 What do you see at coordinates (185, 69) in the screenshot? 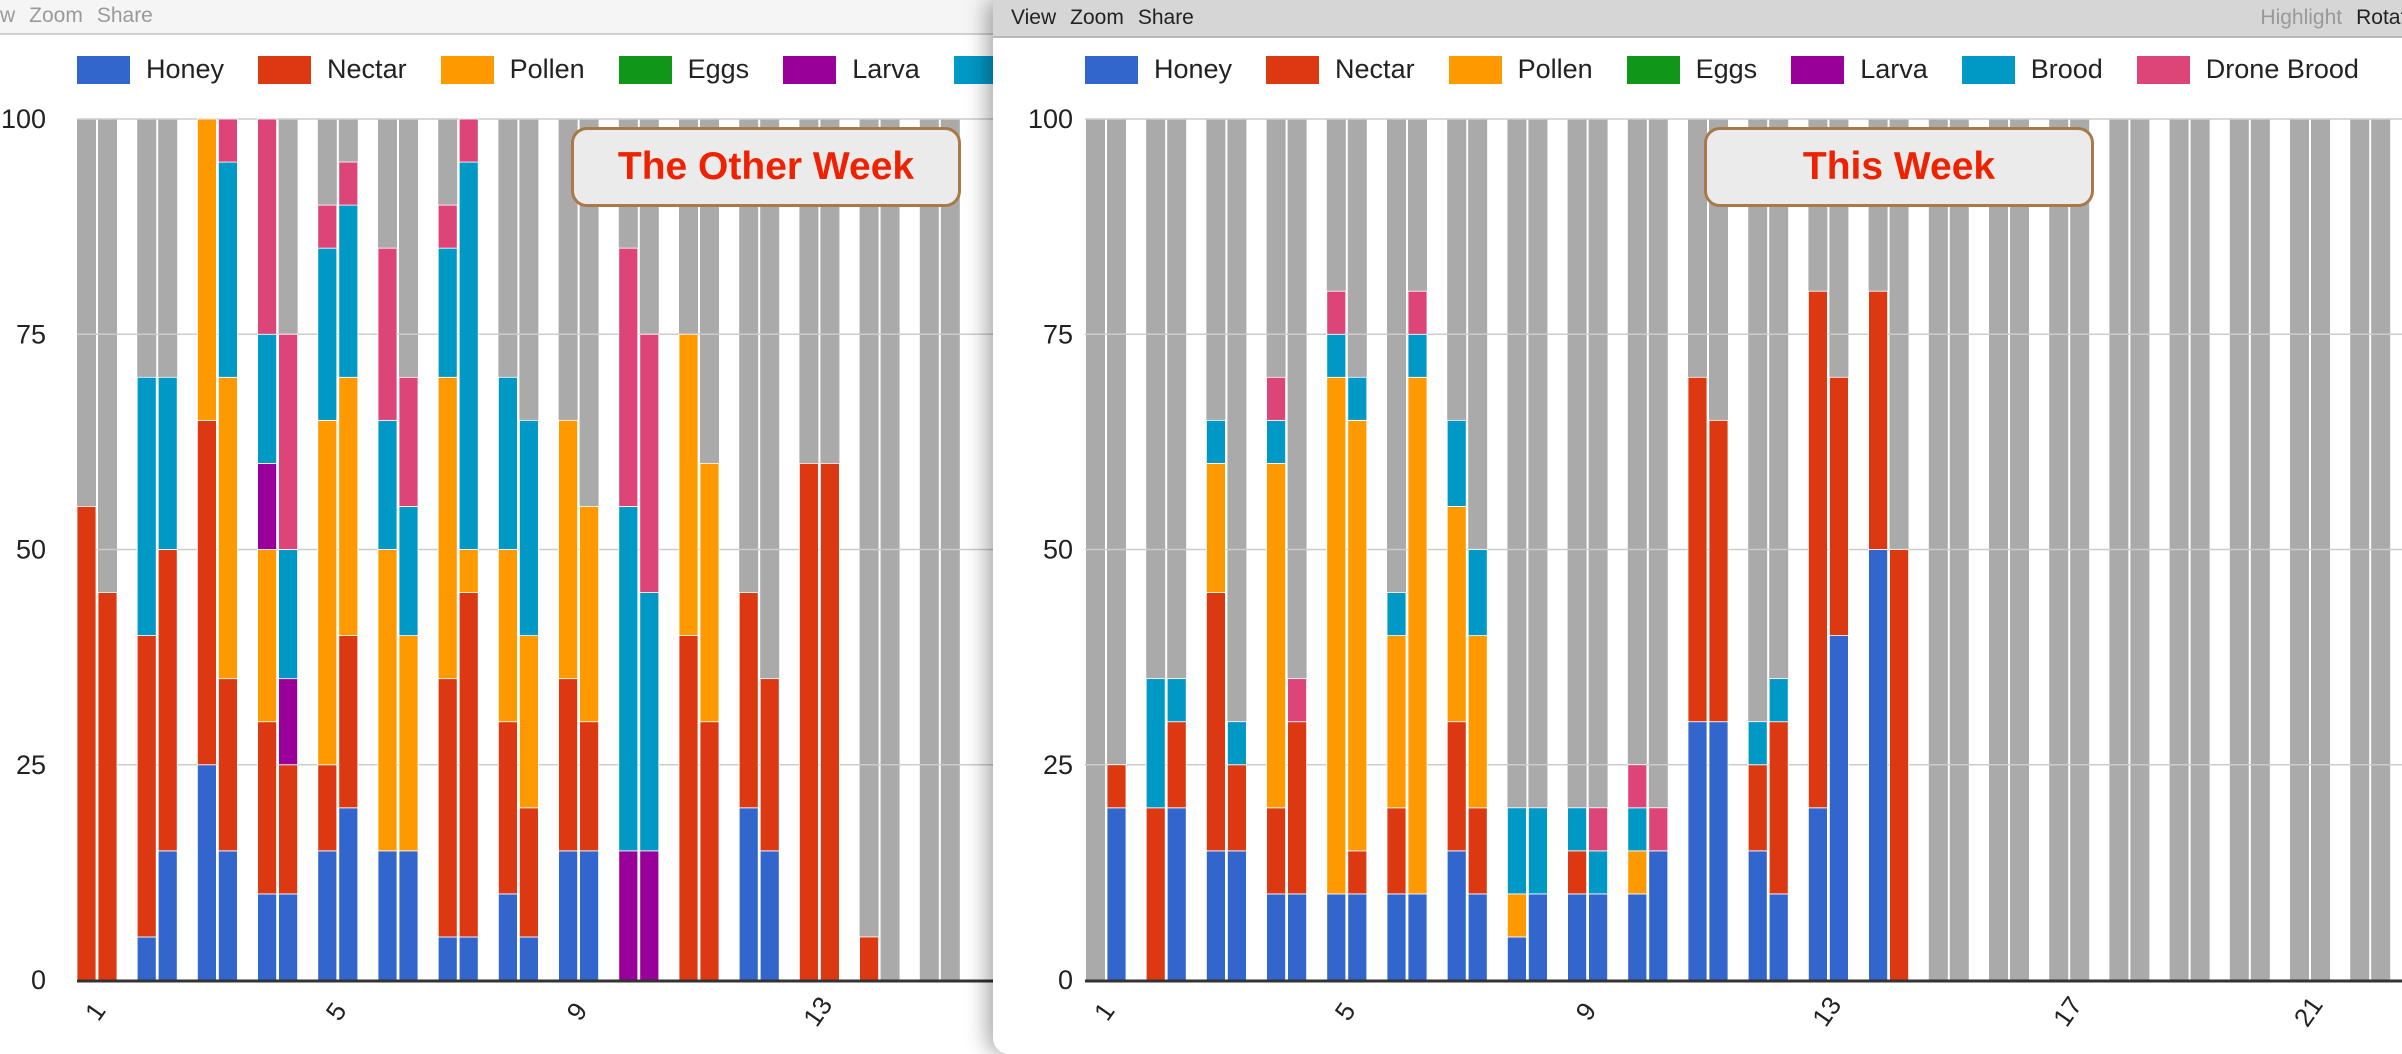
I see `legend-label: Honey` at bounding box center [185, 69].